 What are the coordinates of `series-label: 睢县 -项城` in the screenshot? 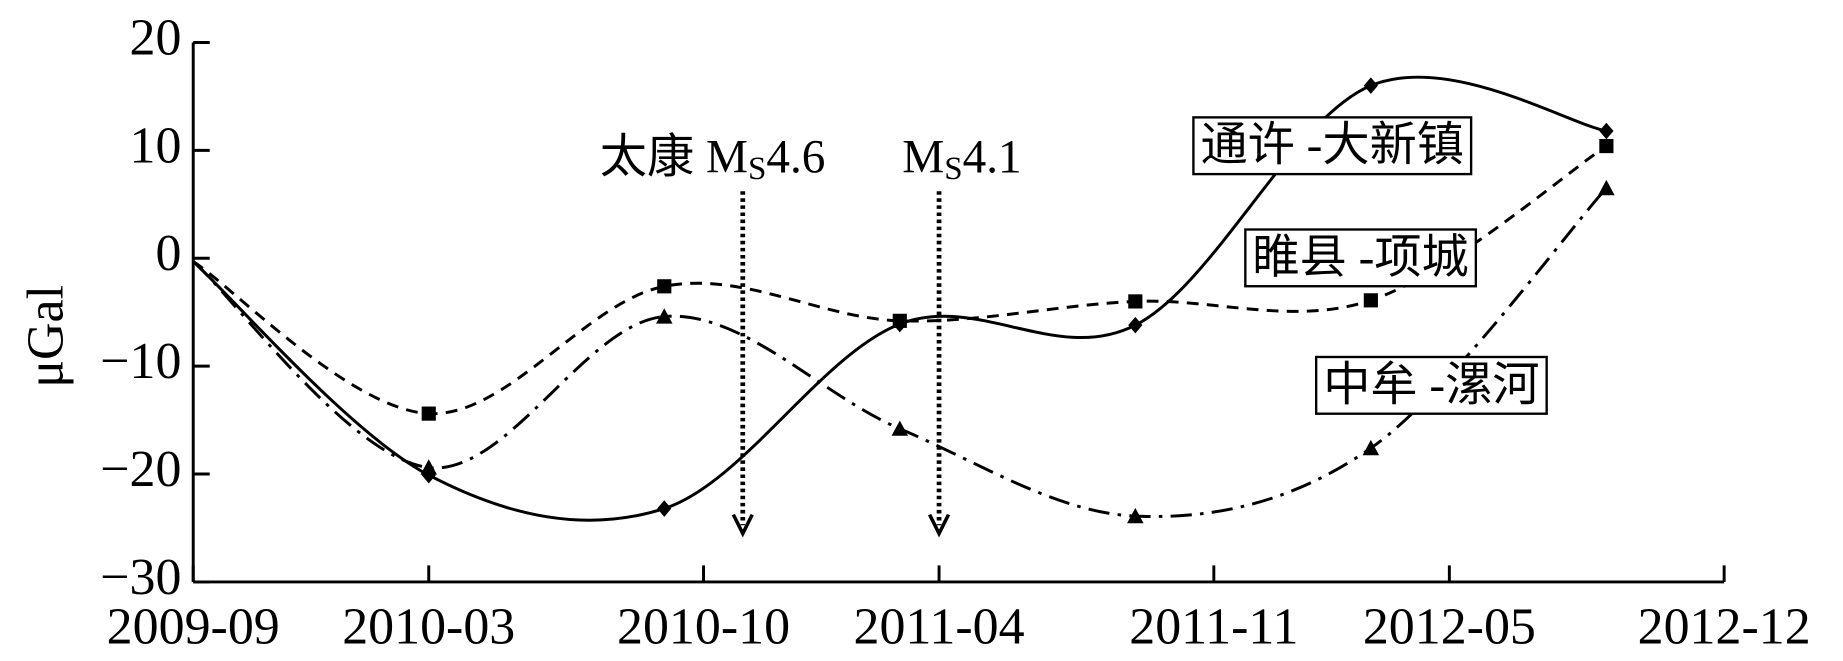 It's located at (1360, 258).